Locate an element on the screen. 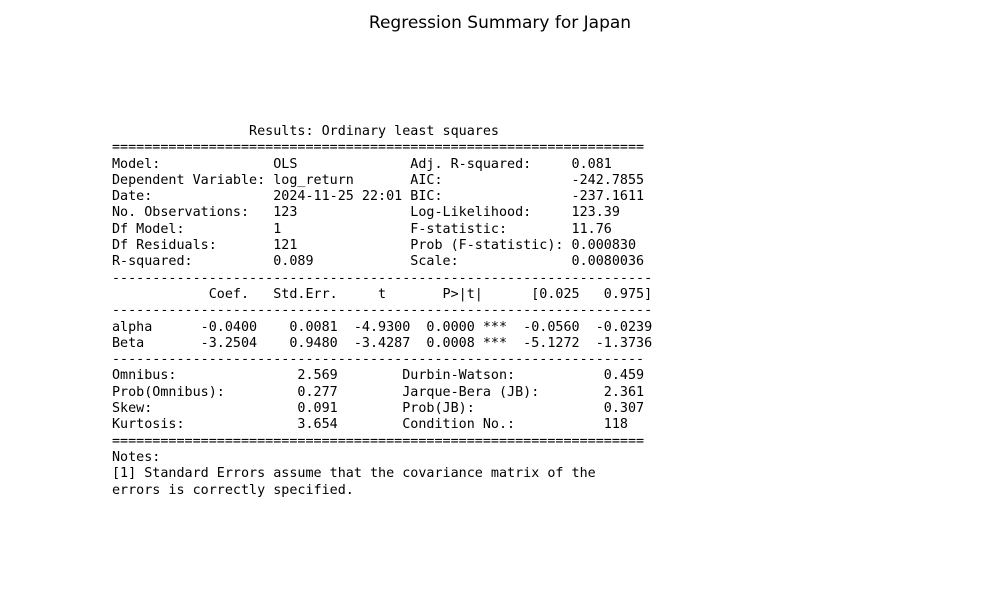  diag-row-skew: Skew: 0.091 Prob(JB): 0.307 is located at coordinates (378, 409).